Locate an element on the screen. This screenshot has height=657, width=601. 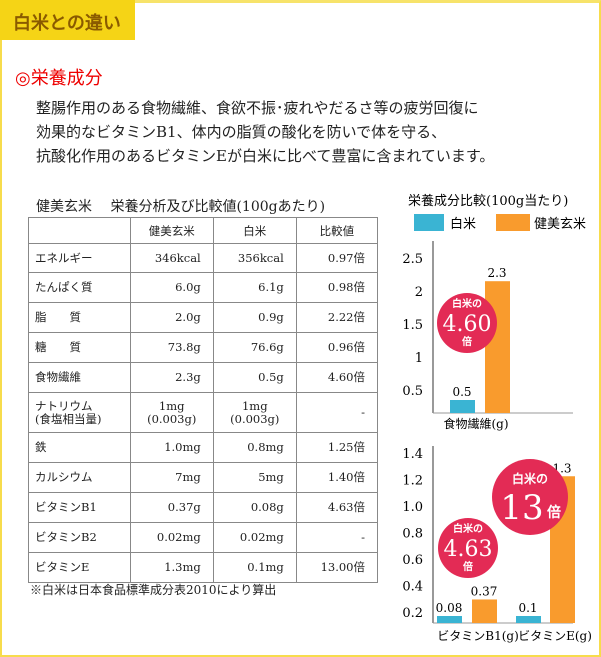
table-row: ビタミンE 1.3mg 0.1mg 13.00倍 is located at coordinates (203, 567).